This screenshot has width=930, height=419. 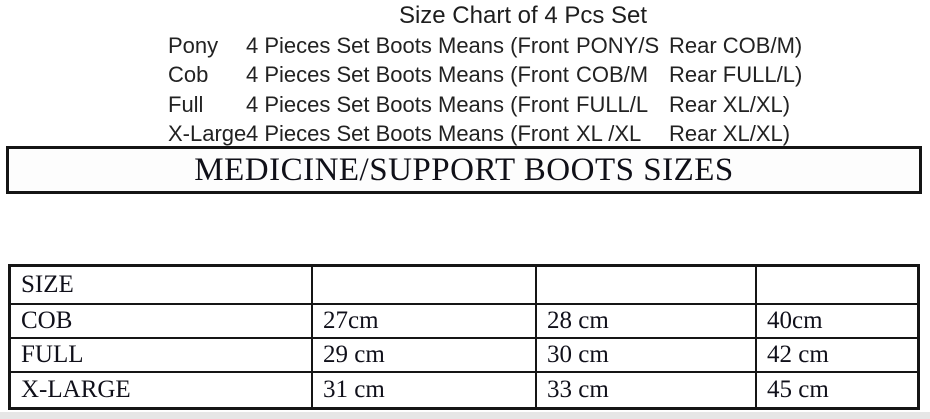 What do you see at coordinates (523, 15) in the screenshot?
I see `page-title: Size Chart of 4 Pcs Set` at bounding box center [523, 15].